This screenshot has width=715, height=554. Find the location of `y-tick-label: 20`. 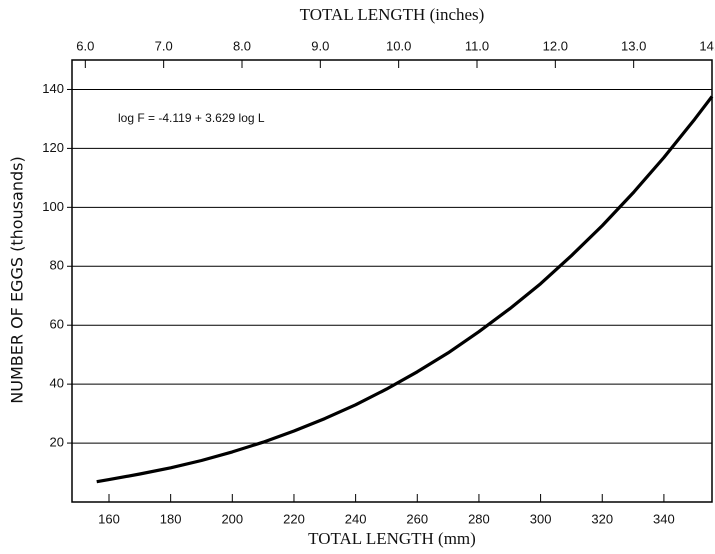

y-tick-label: 20 is located at coordinates (57, 442).